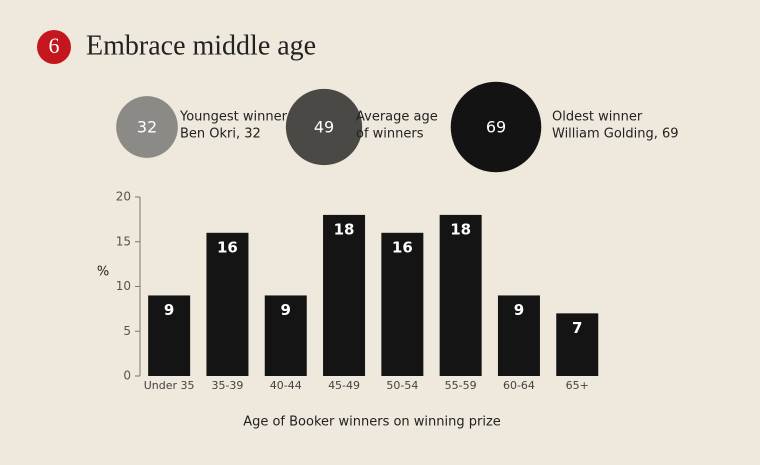 This screenshot has width=760, height=465. What do you see at coordinates (577, 385) in the screenshot?
I see `x-tick-label: 65+` at bounding box center [577, 385].